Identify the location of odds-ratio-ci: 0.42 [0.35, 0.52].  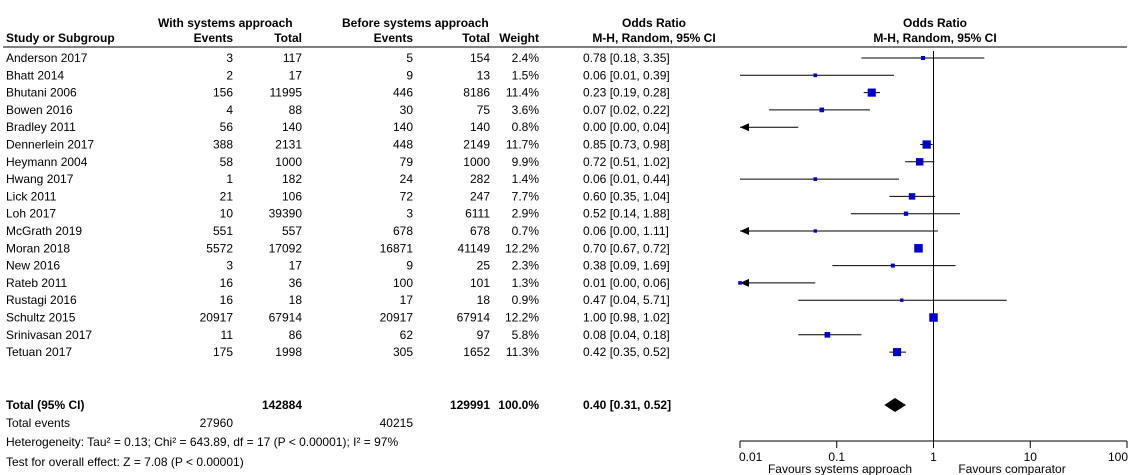
(626, 352).